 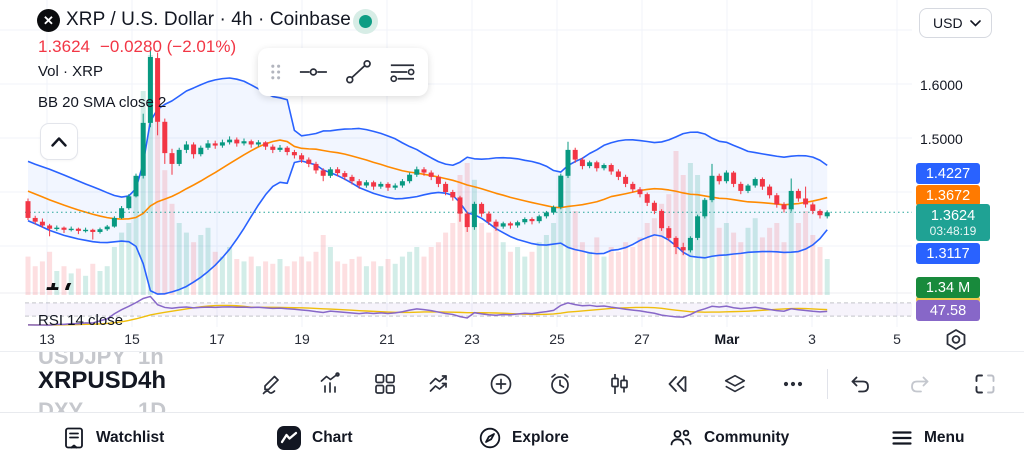 I want to click on trend-line-tool-icon, so click(x=358, y=72).